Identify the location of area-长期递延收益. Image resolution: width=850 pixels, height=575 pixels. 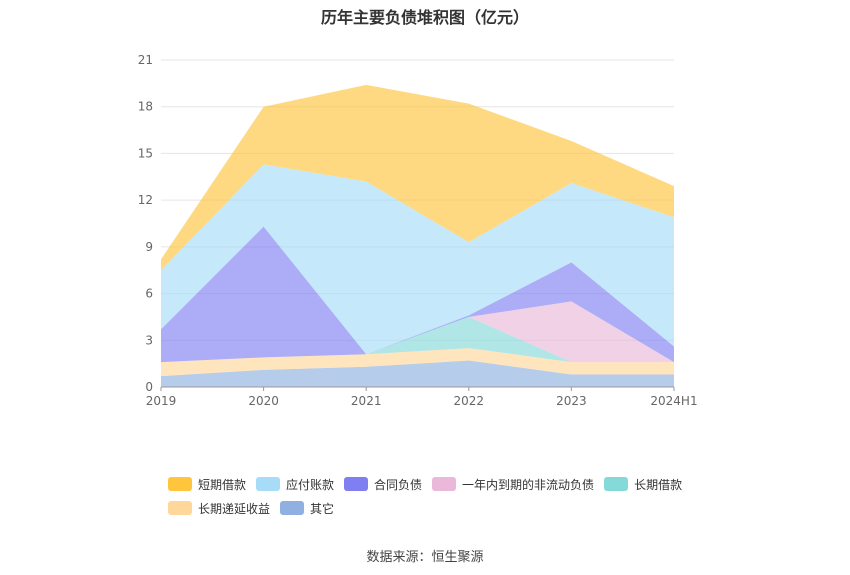
(417, 362).